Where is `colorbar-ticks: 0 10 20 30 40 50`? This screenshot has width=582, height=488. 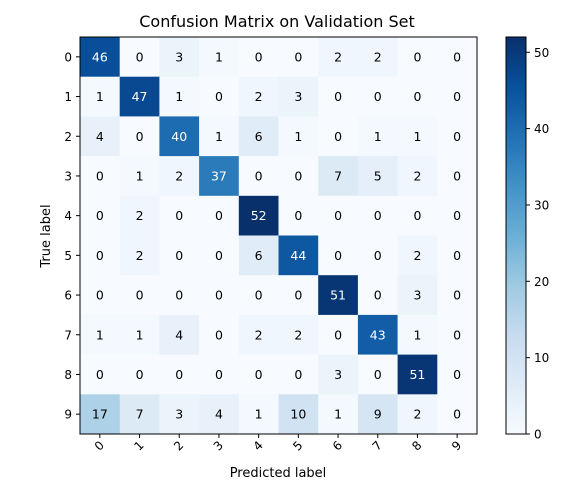 colorbar-ticks: 0 10 20 30 40 50 is located at coordinates (537, 244).